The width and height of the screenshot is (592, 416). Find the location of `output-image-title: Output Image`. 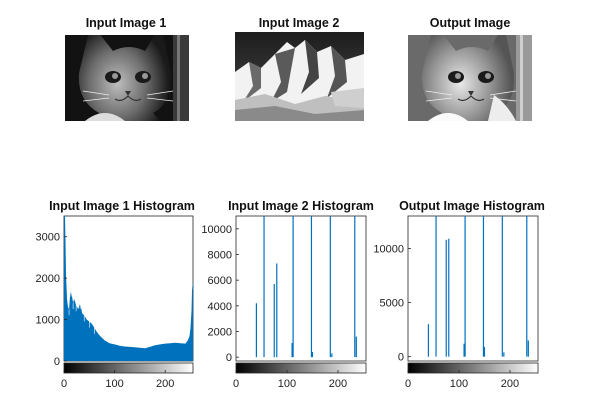

output-image-title: Output Image is located at coordinates (470, 23).